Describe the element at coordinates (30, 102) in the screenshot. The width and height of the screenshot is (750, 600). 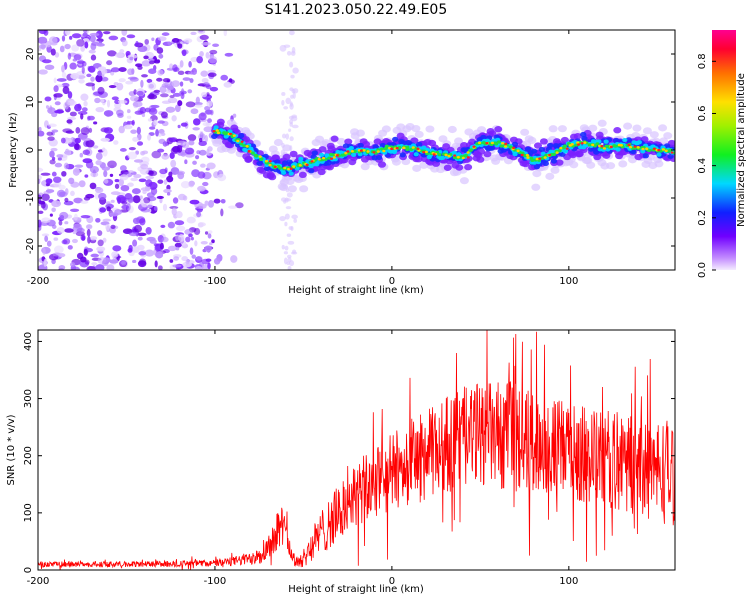
I see `heatmap-y-tick-label: 10` at that location.